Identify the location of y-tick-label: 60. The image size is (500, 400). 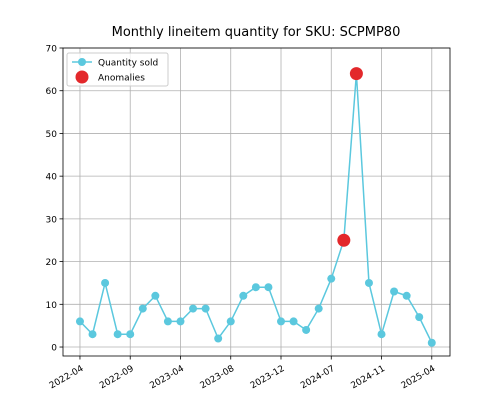
(52, 92).